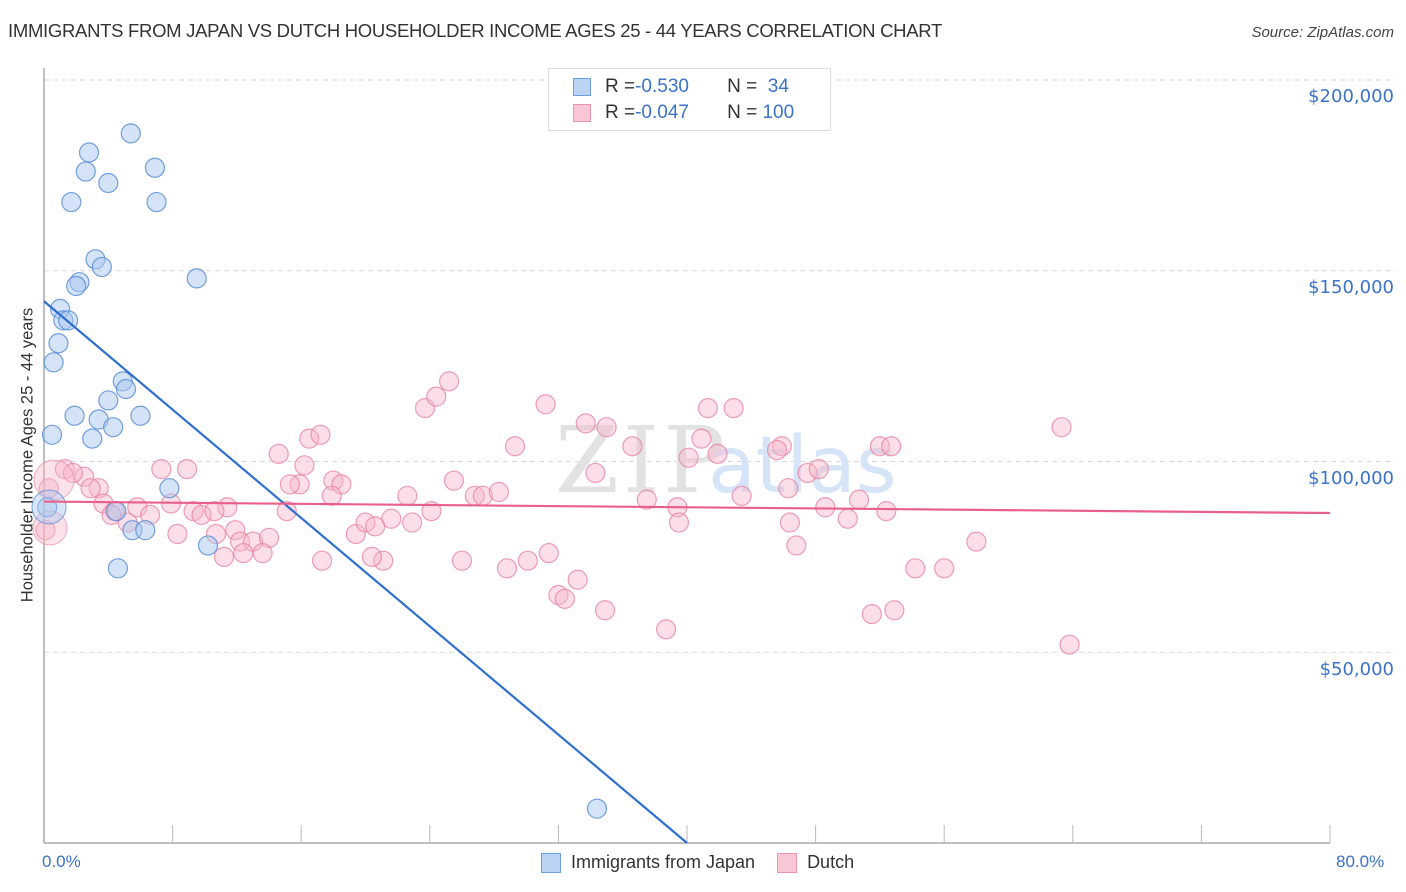 The height and width of the screenshot is (892, 1406). I want to click on legend-row-japan: R = -0.530 N = 34, so click(681, 87).